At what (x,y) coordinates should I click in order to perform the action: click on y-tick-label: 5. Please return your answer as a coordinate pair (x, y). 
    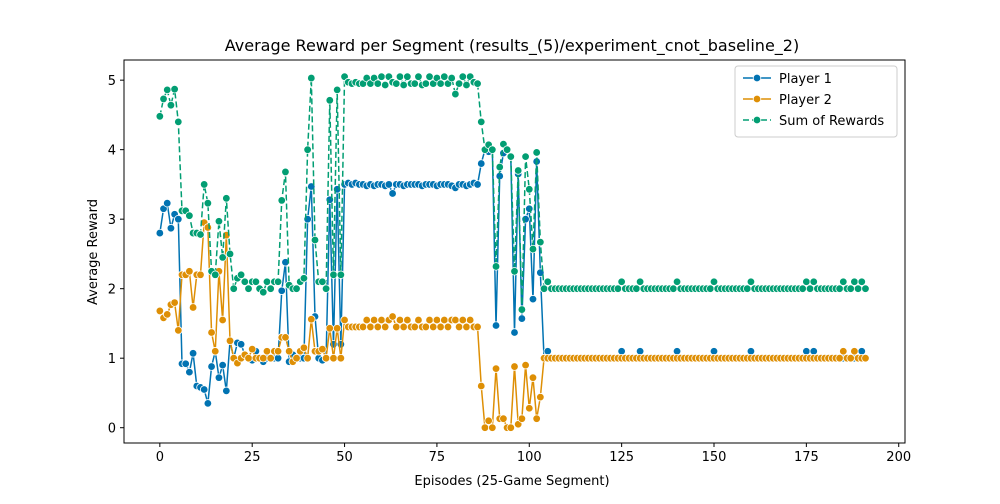
    Looking at the image, I should click on (112, 81).